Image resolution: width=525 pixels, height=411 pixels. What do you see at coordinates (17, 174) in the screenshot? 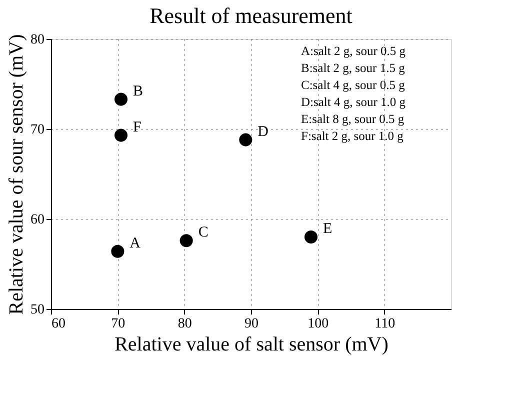
I see `y-axis-title: Relative value of sour sensor (mV)` at bounding box center [17, 174].